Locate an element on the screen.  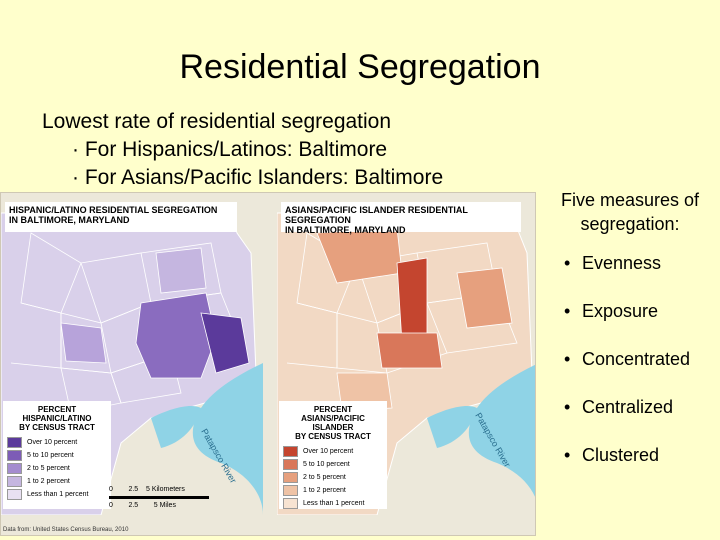
scale-km: 0 2.5 5 Kilometers is located at coordinates (147, 489).